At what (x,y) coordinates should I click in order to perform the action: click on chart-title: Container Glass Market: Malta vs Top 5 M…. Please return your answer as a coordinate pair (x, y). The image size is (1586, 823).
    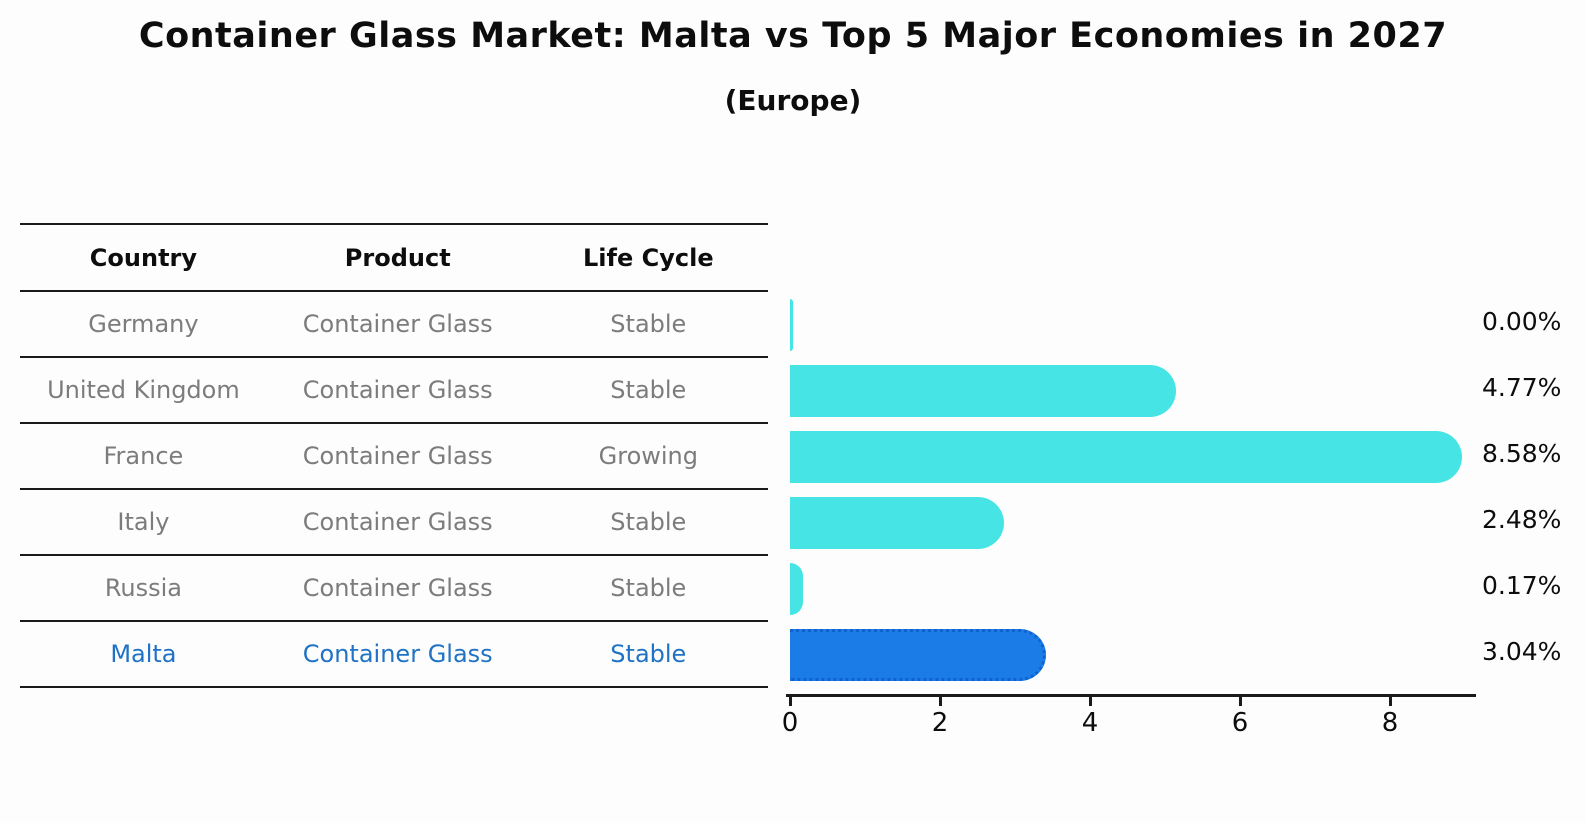
    Looking at the image, I should click on (793, 36).